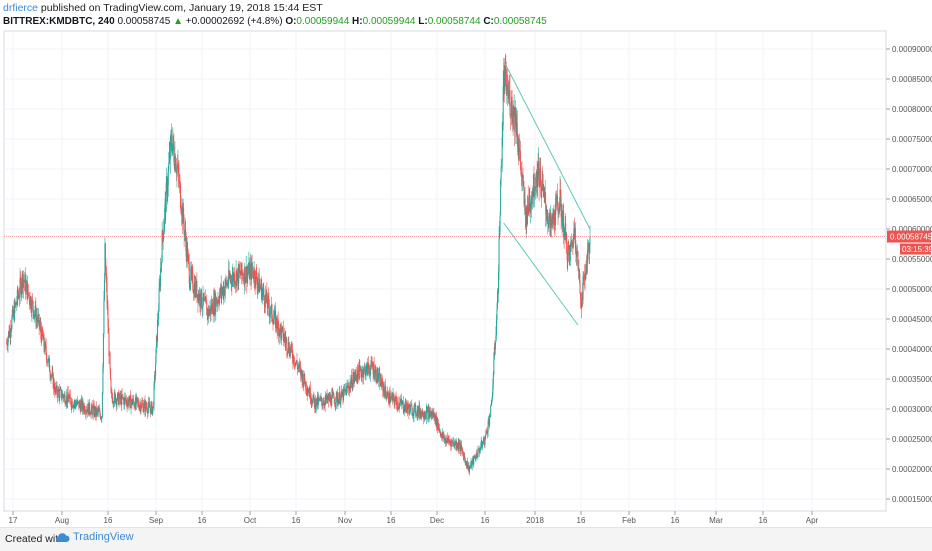 The width and height of the screenshot is (932, 551). I want to click on x-tick-label: Apr, so click(812, 520).